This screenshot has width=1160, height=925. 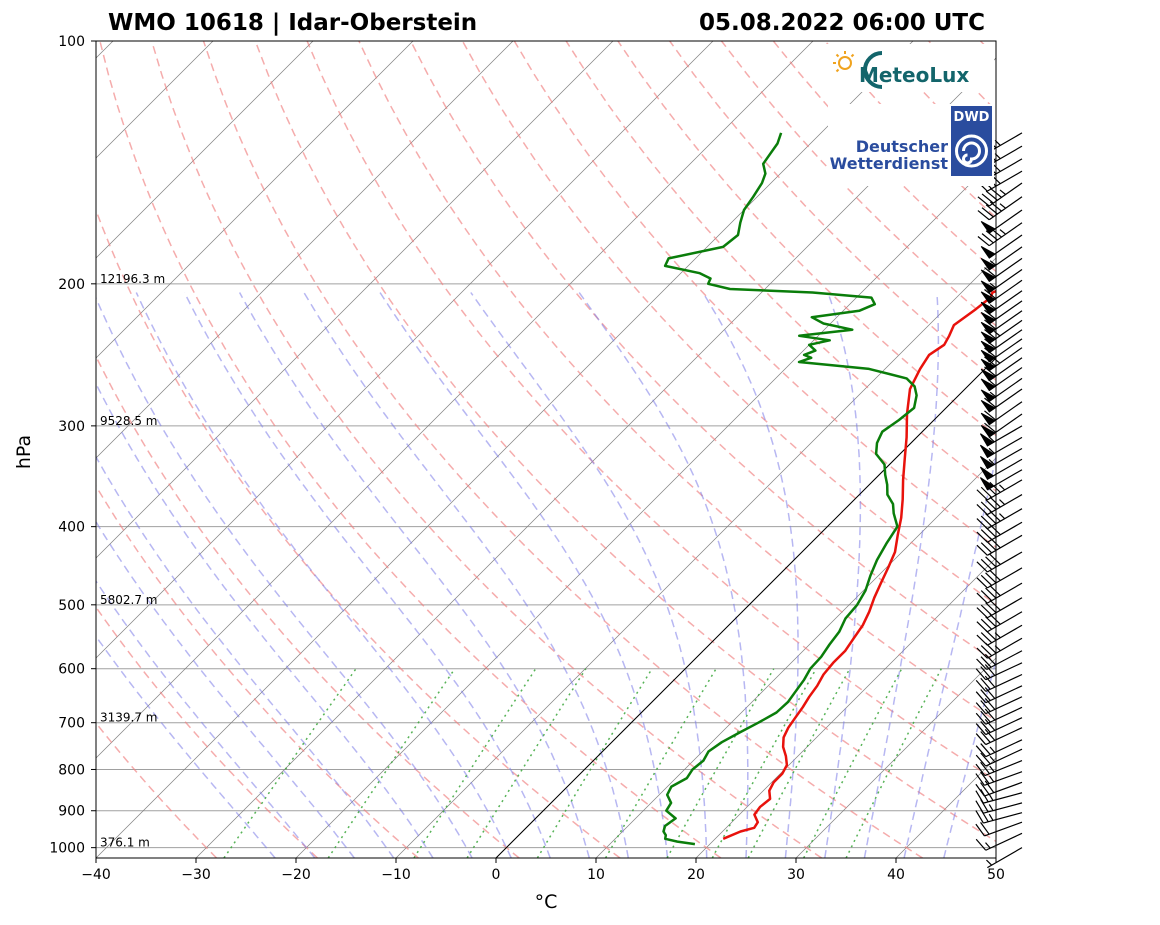 I want to click on dwd-line1: Deutscher, so click(x=902, y=146).